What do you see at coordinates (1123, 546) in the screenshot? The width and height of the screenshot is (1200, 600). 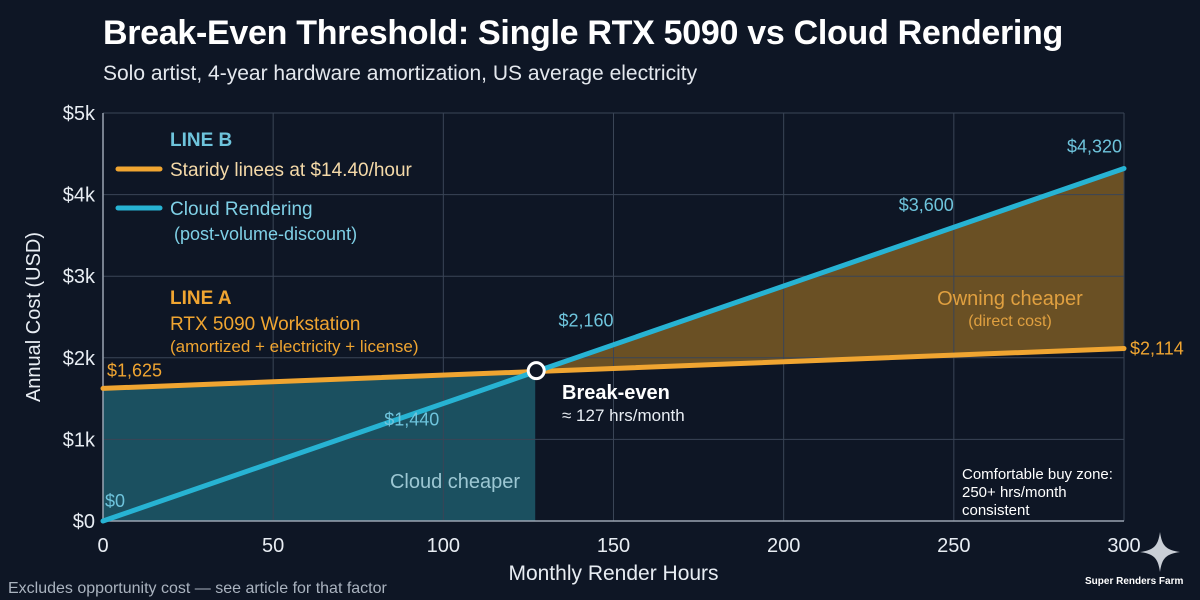 I see `x-tick-label: 300` at bounding box center [1123, 546].